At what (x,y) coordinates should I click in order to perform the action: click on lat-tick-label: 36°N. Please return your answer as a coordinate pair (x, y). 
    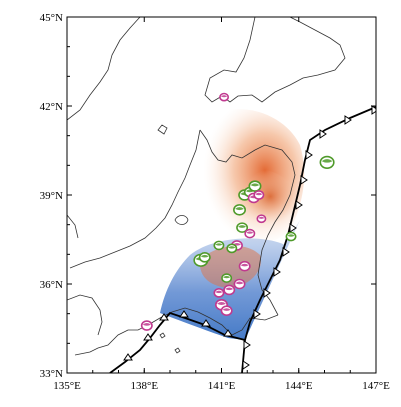
    Looking at the image, I should click on (51, 285).